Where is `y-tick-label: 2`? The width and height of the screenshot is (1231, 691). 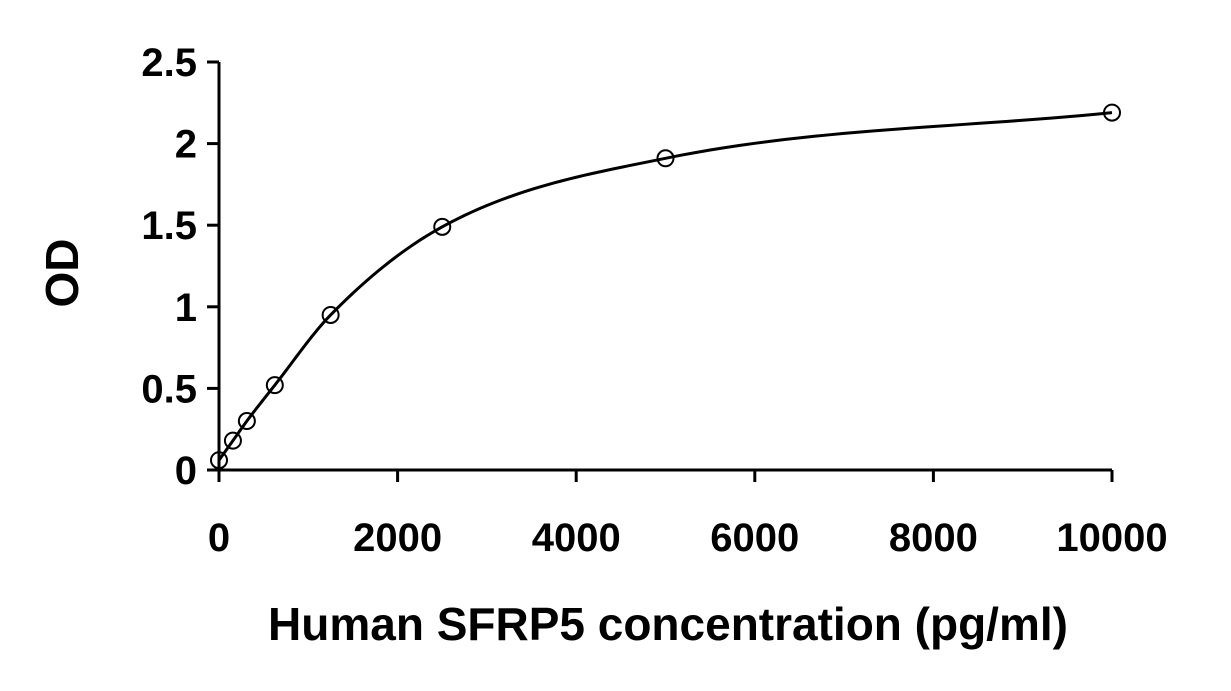 y-tick-label: 2 is located at coordinates (186, 145).